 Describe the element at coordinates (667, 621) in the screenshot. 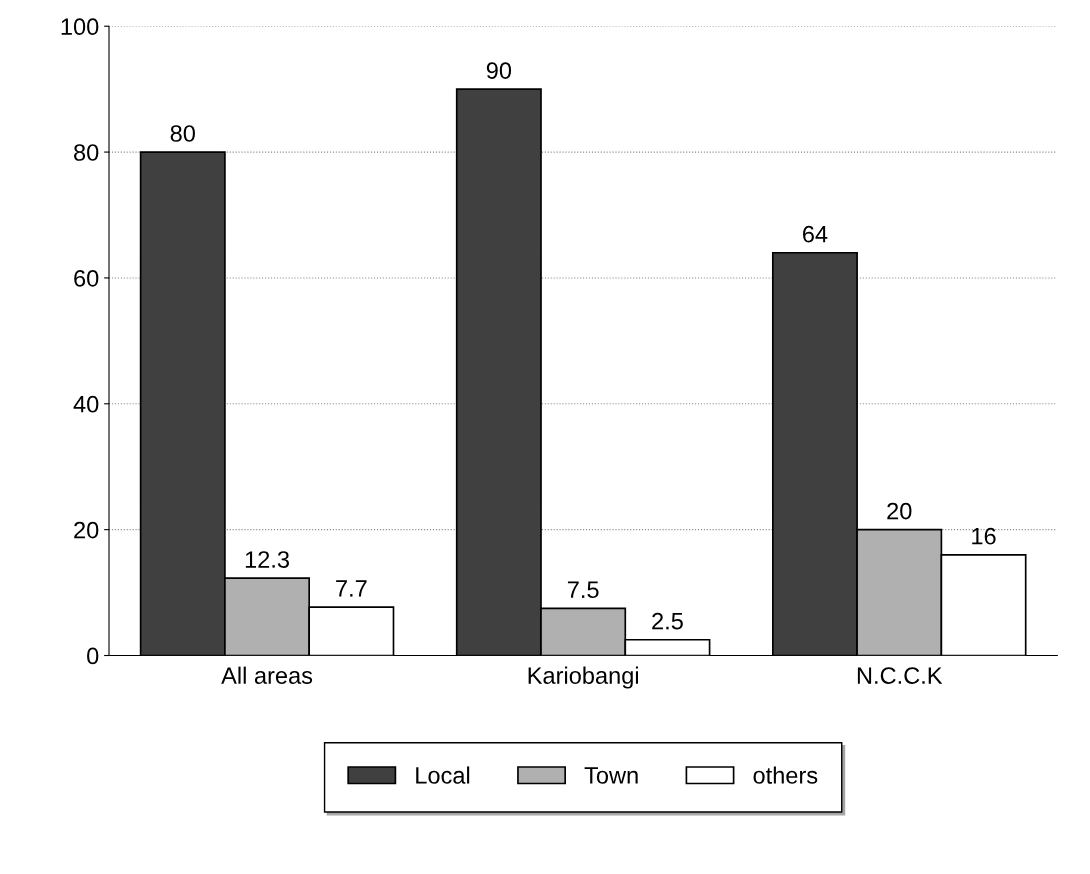

I see `data-label: 2.5` at that location.